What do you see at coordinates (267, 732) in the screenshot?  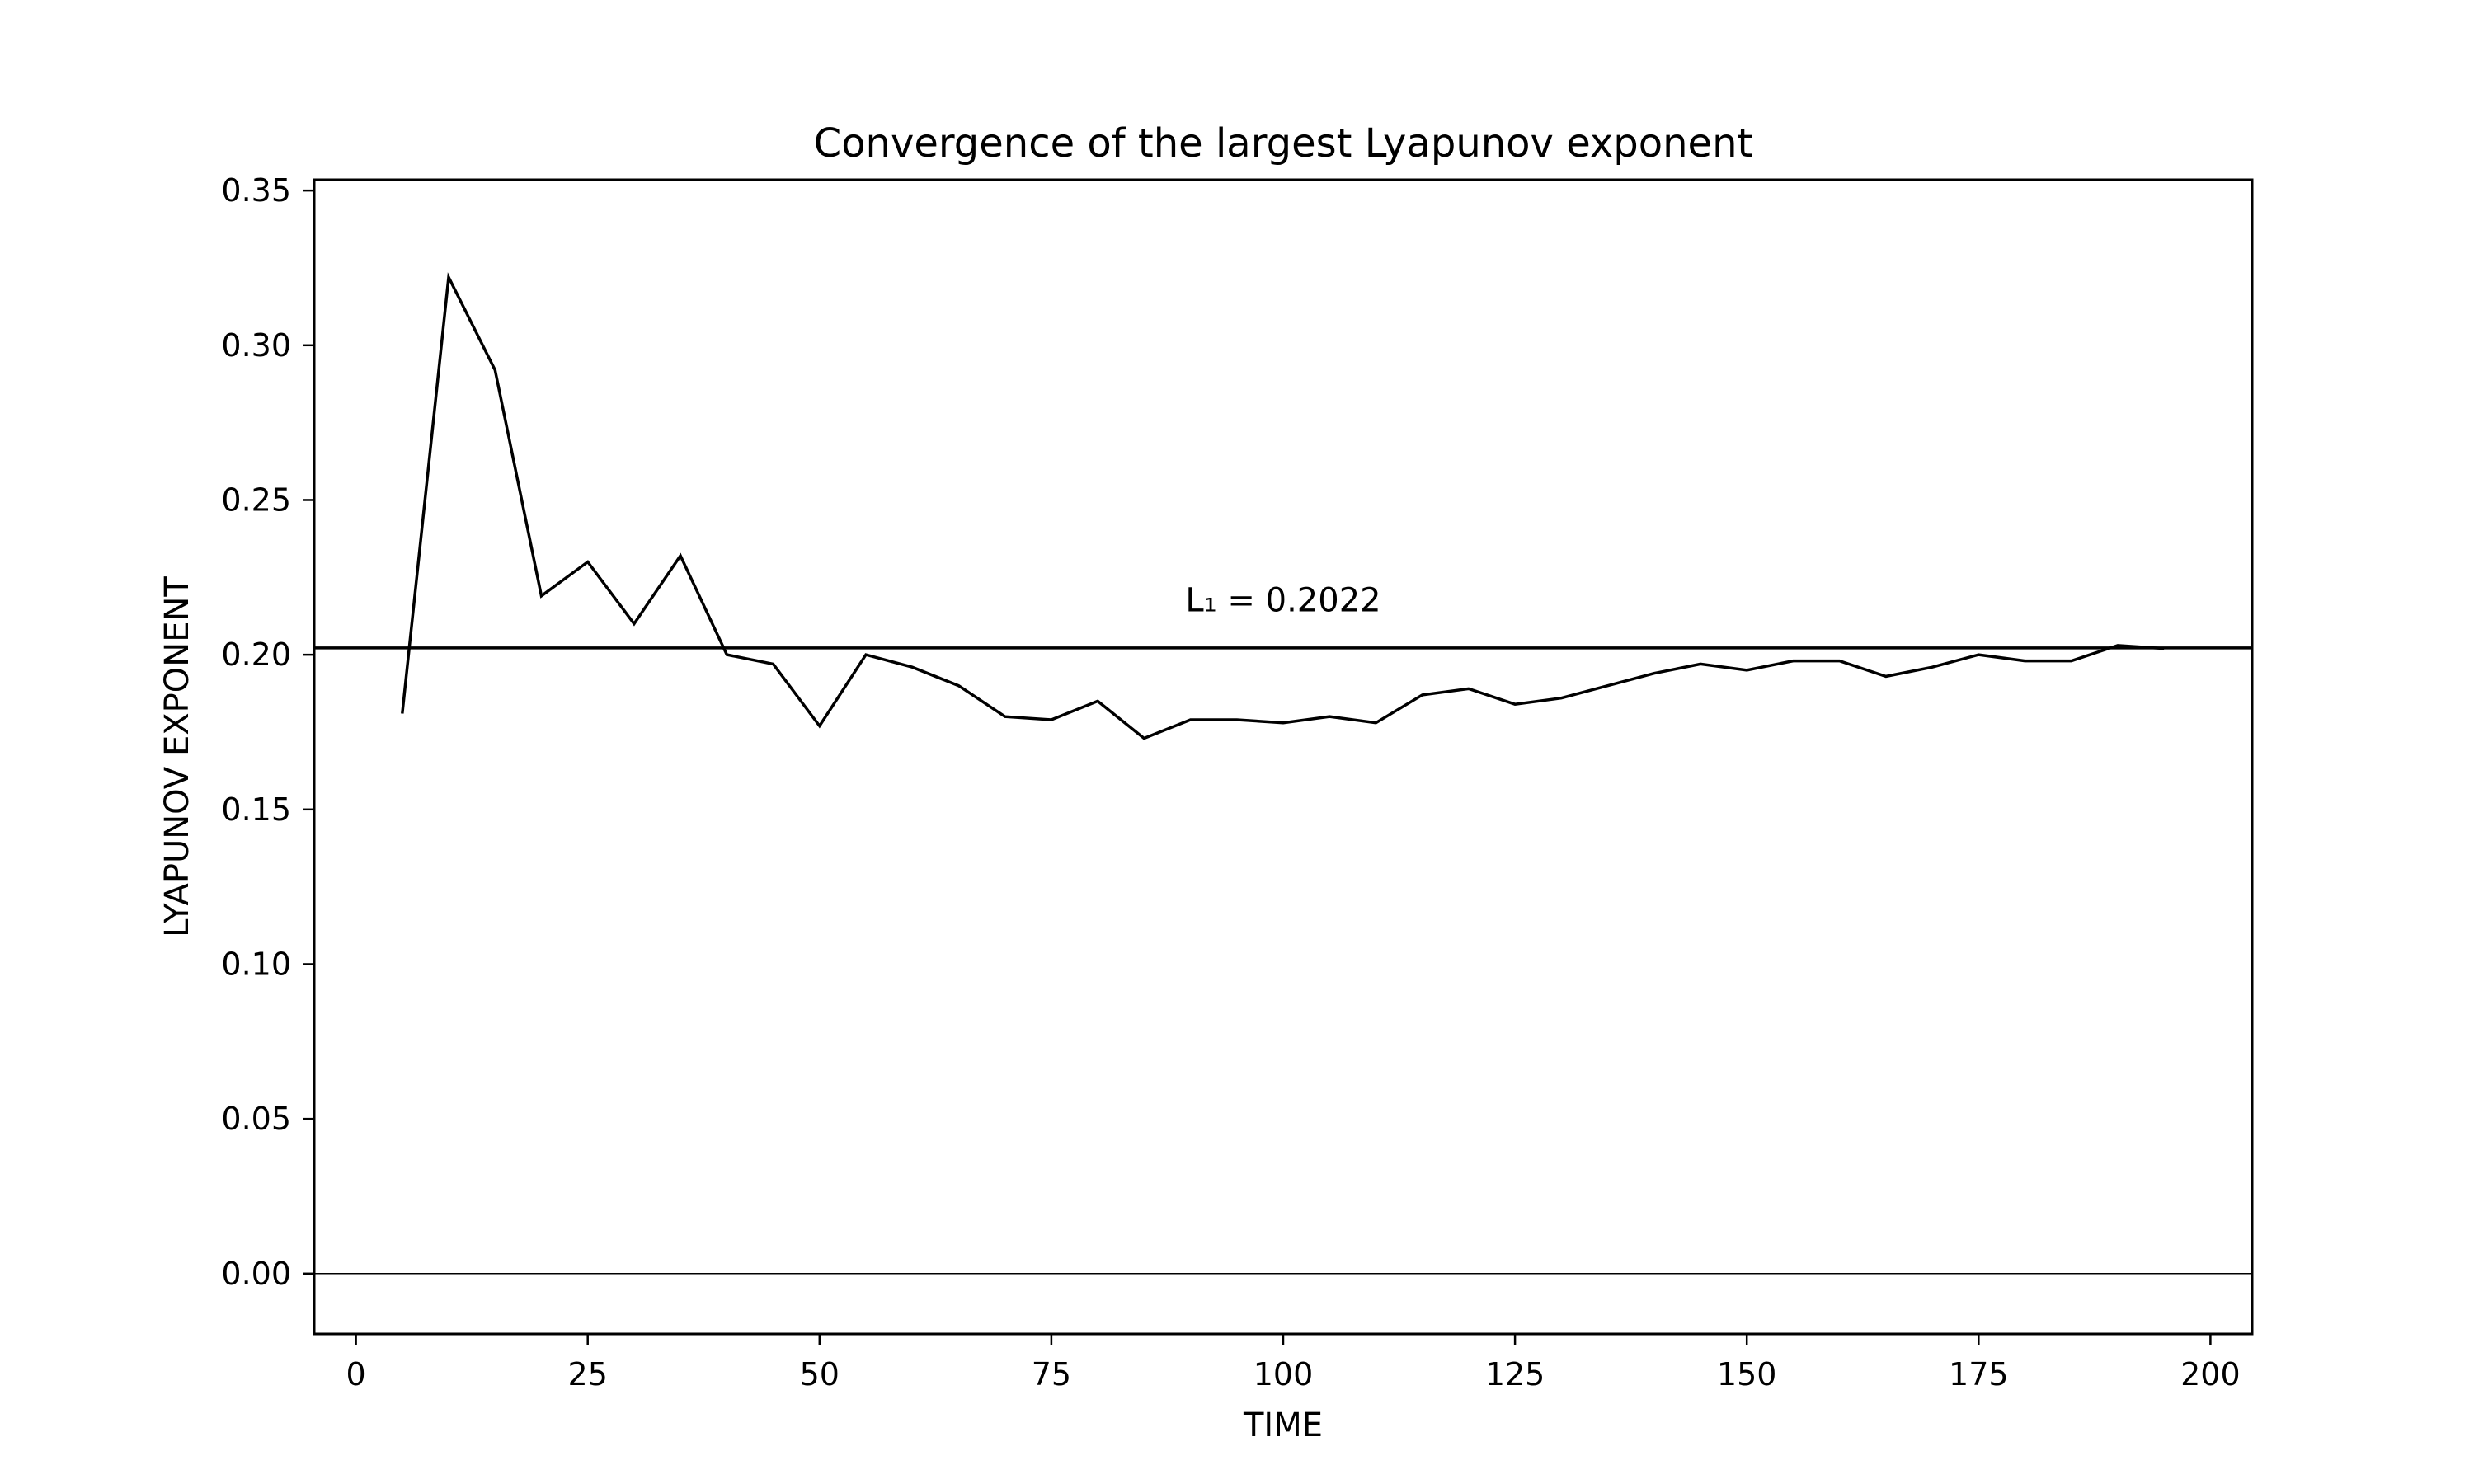 I see `y-axis: 0.00 0.05 0.10 0.15 0.20 0.25 0.30 0.35` at bounding box center [267, 732].